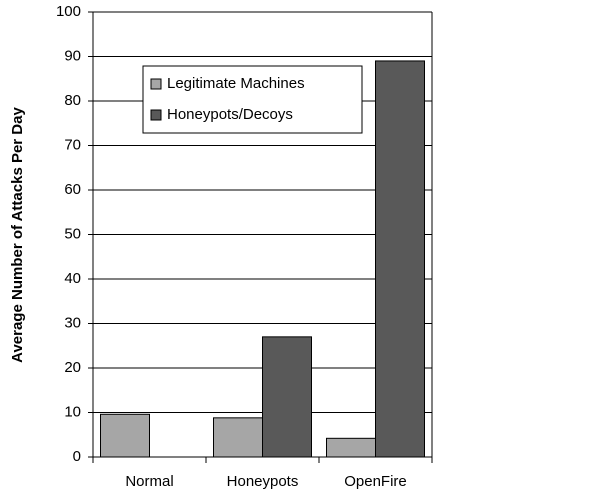 The image size is (597, 502). Describe the element at coordinates (230, 114) in the screenshot. I see `legend-label: Honeypots/Decoys` at that location.